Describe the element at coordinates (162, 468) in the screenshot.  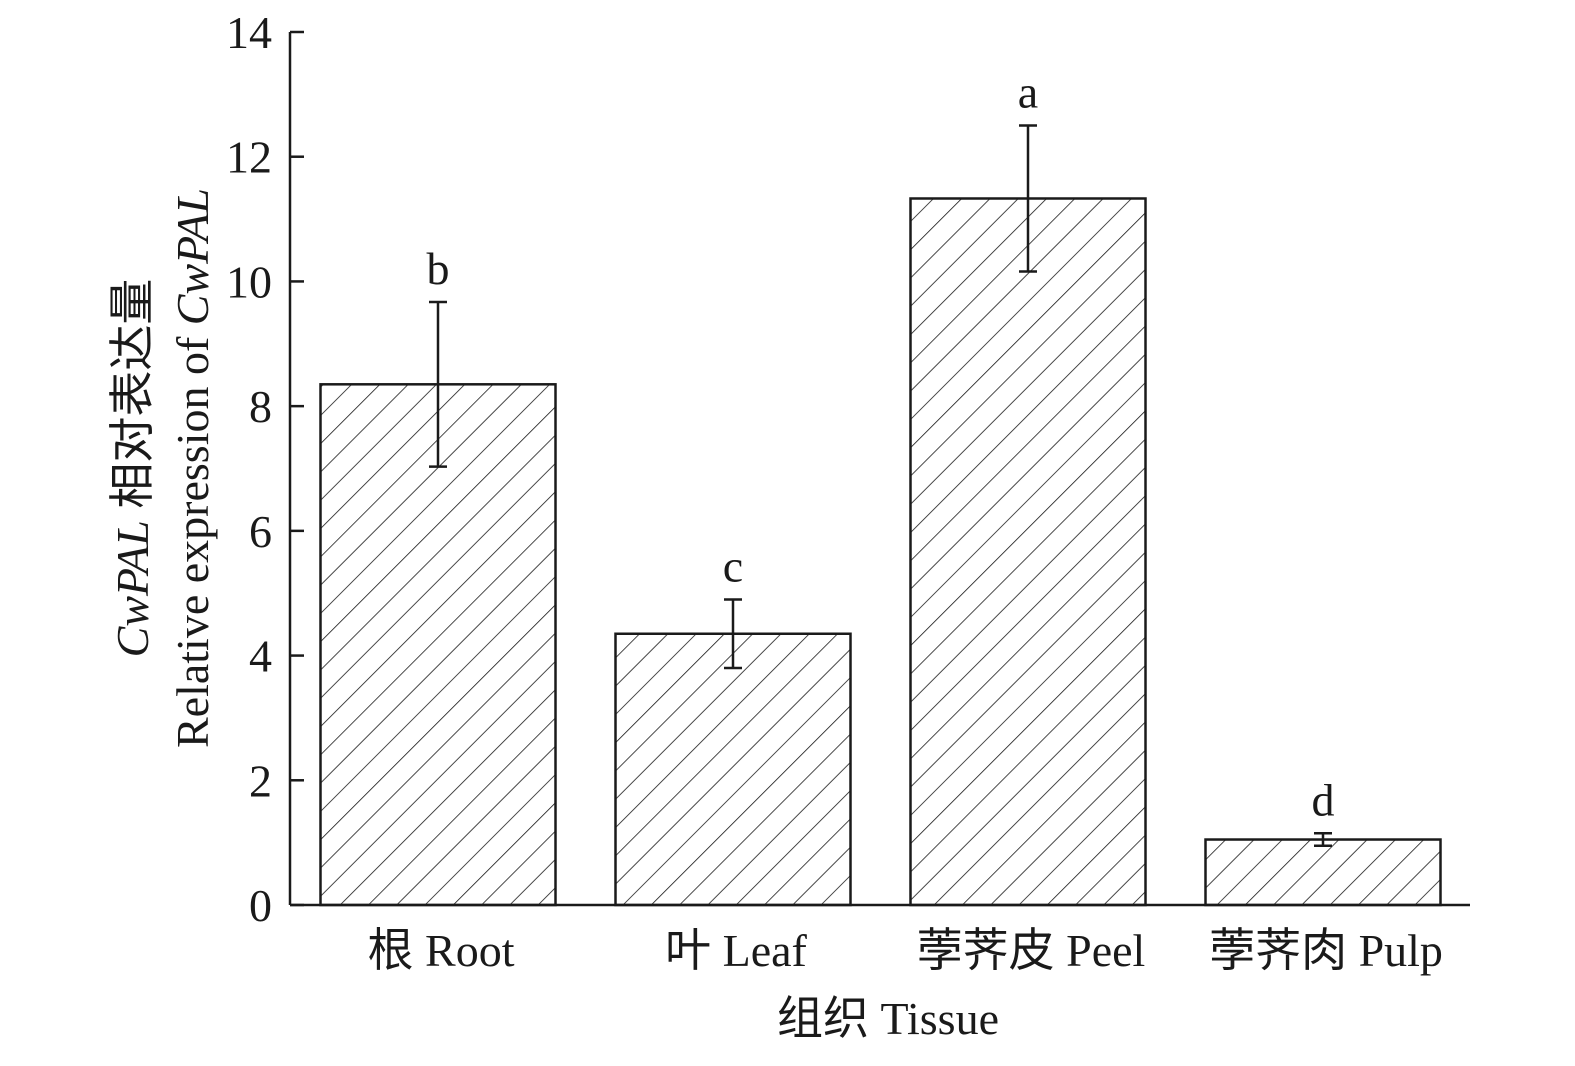
I see `y-axis-title: CwPAL 相对表达量 Relative expression of CwPAL` at that location.